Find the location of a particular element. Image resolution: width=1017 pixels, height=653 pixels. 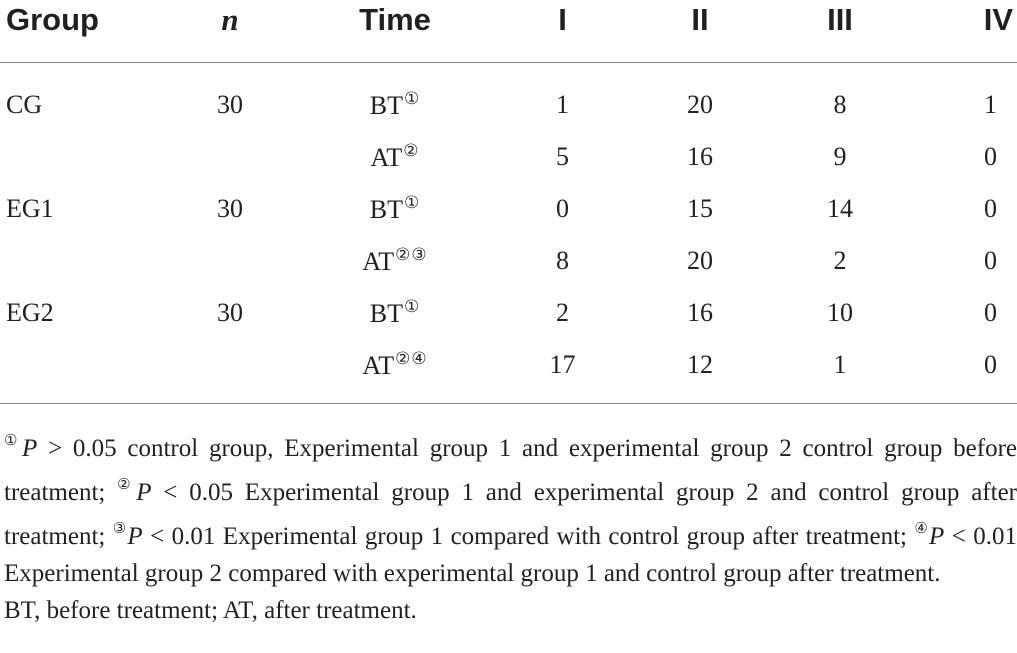

footnote-3-p: P is located at coordinates (135, 536).